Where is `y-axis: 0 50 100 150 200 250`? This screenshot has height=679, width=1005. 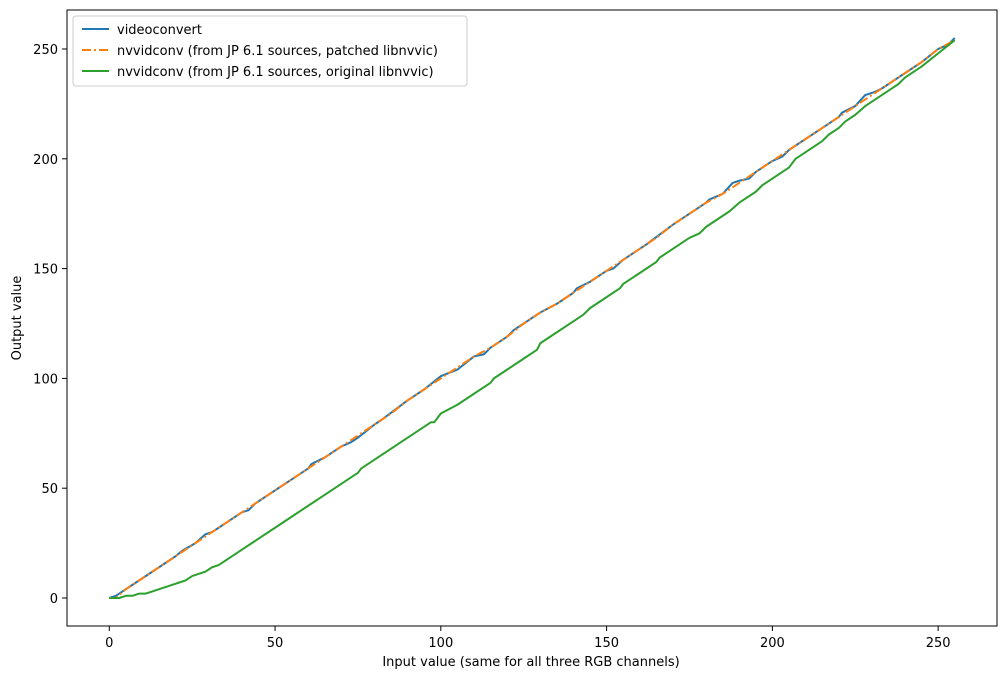
y-axis: 0 50 100 150 200 250 is located at coordinates (50, 325).